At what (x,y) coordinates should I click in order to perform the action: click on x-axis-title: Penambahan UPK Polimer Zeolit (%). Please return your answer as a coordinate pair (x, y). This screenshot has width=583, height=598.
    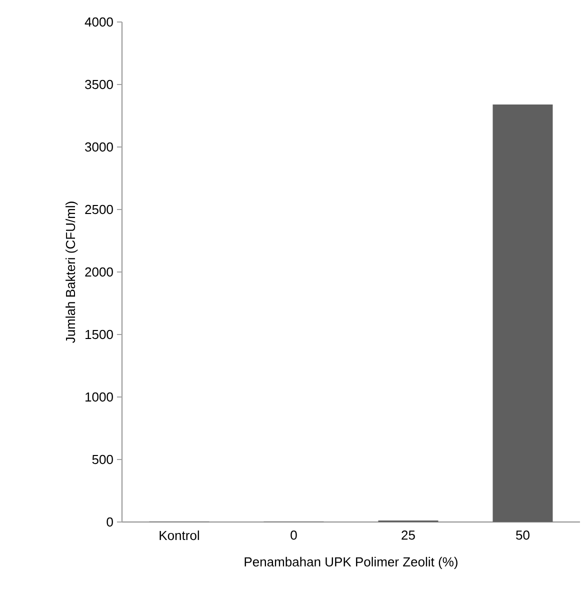
    Looking at the image, I should click on (351, 563).